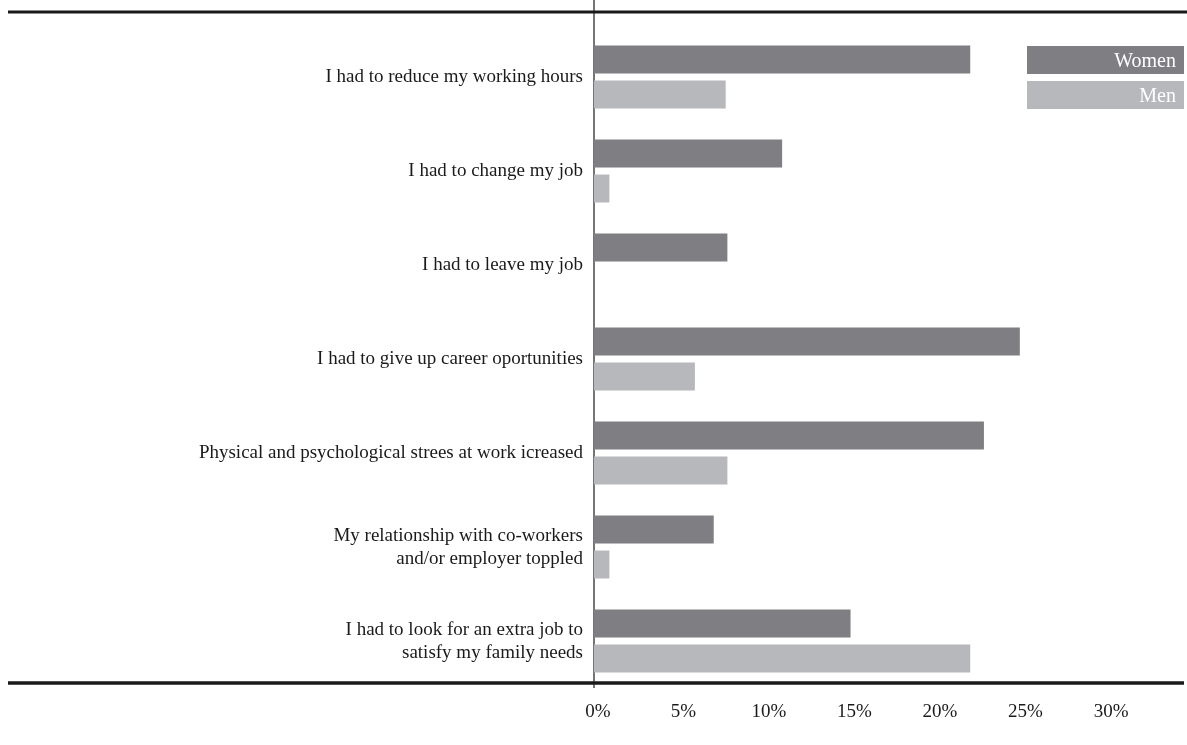 Image resolution: width=1187 pixels, height=745 pixels. What do you see at coordinates (598, 710) in the screenshot?
I see `x-tick-label: 0%` at bounding box center [598, 710].